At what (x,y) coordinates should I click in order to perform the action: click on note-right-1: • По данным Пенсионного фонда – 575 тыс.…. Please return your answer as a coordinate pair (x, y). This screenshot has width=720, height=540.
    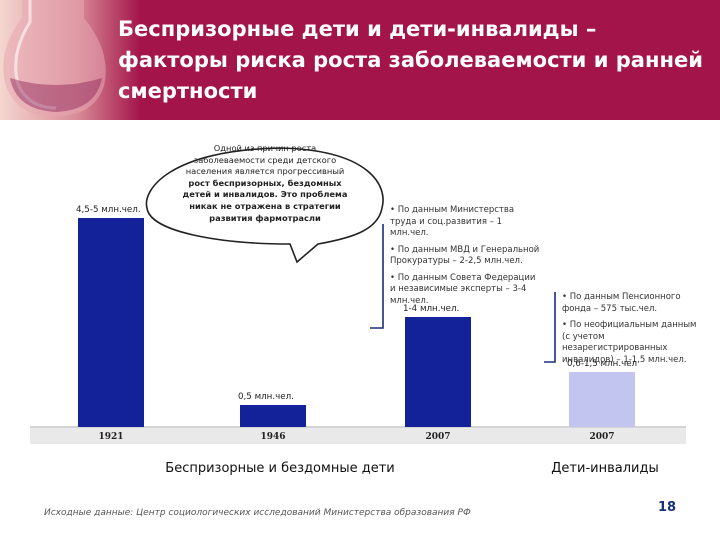
    Looking at the image, I should click on (621, 303).